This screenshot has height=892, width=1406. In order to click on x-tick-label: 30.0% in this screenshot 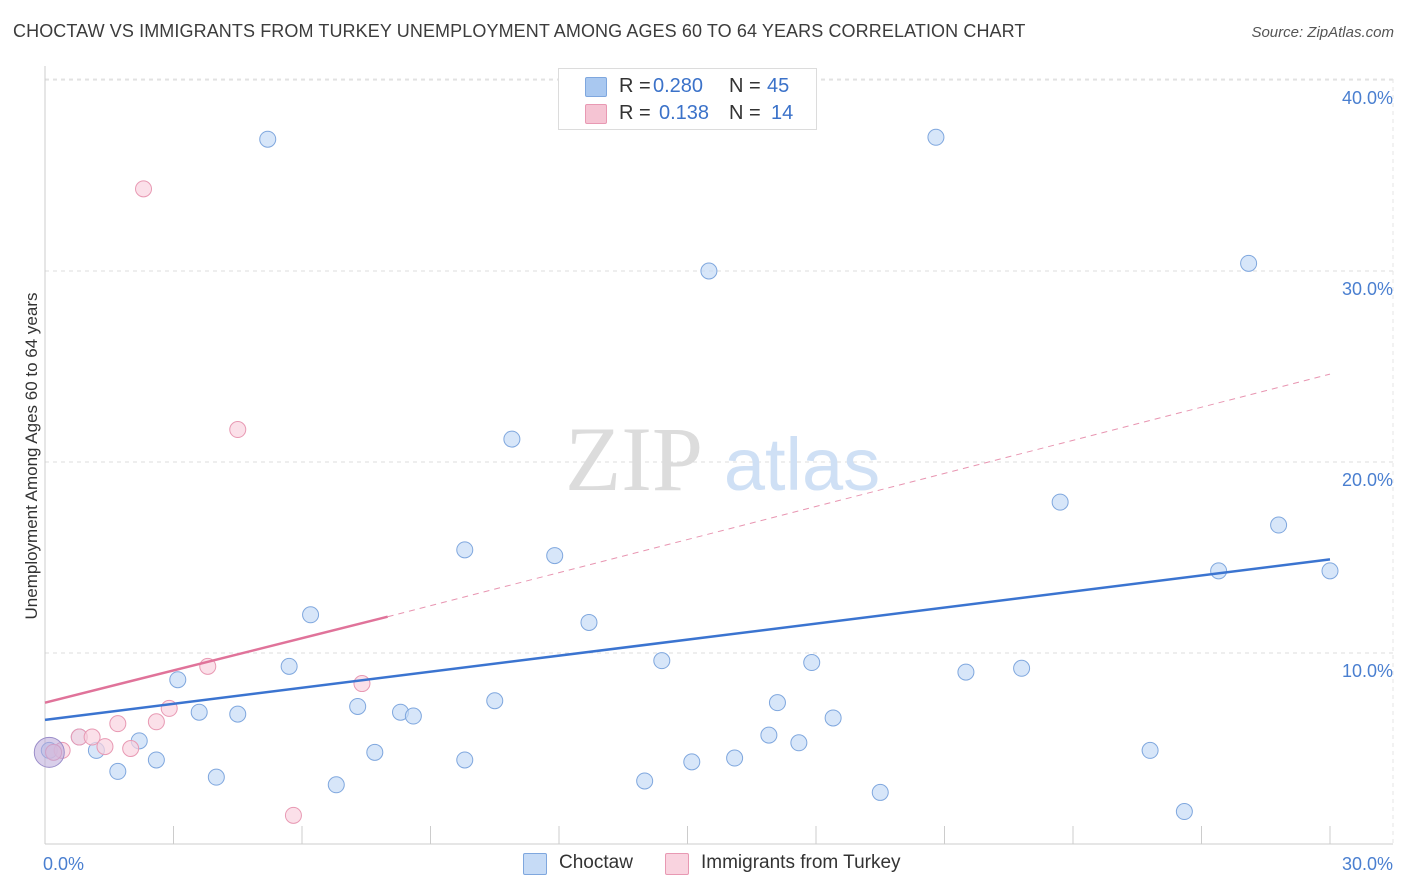, I will do `click(1367, 864)`.